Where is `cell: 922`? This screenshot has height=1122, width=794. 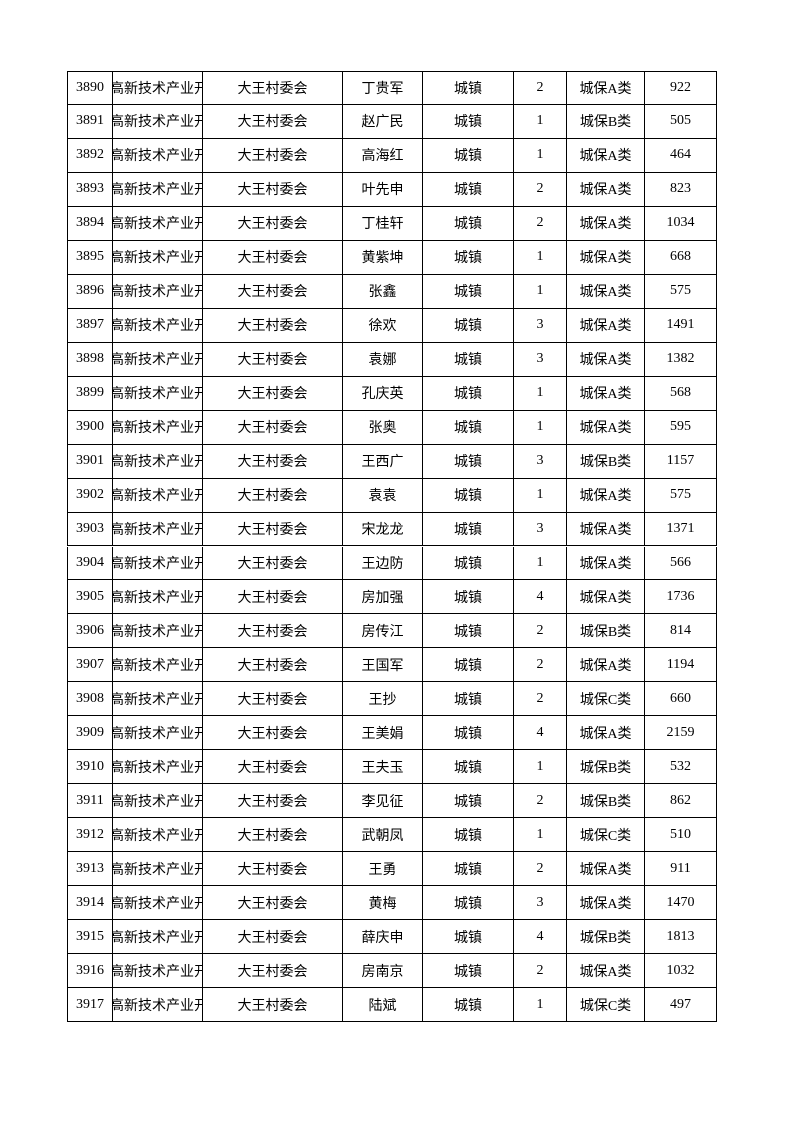
cell: 922 is located at coordinates (681, 88).